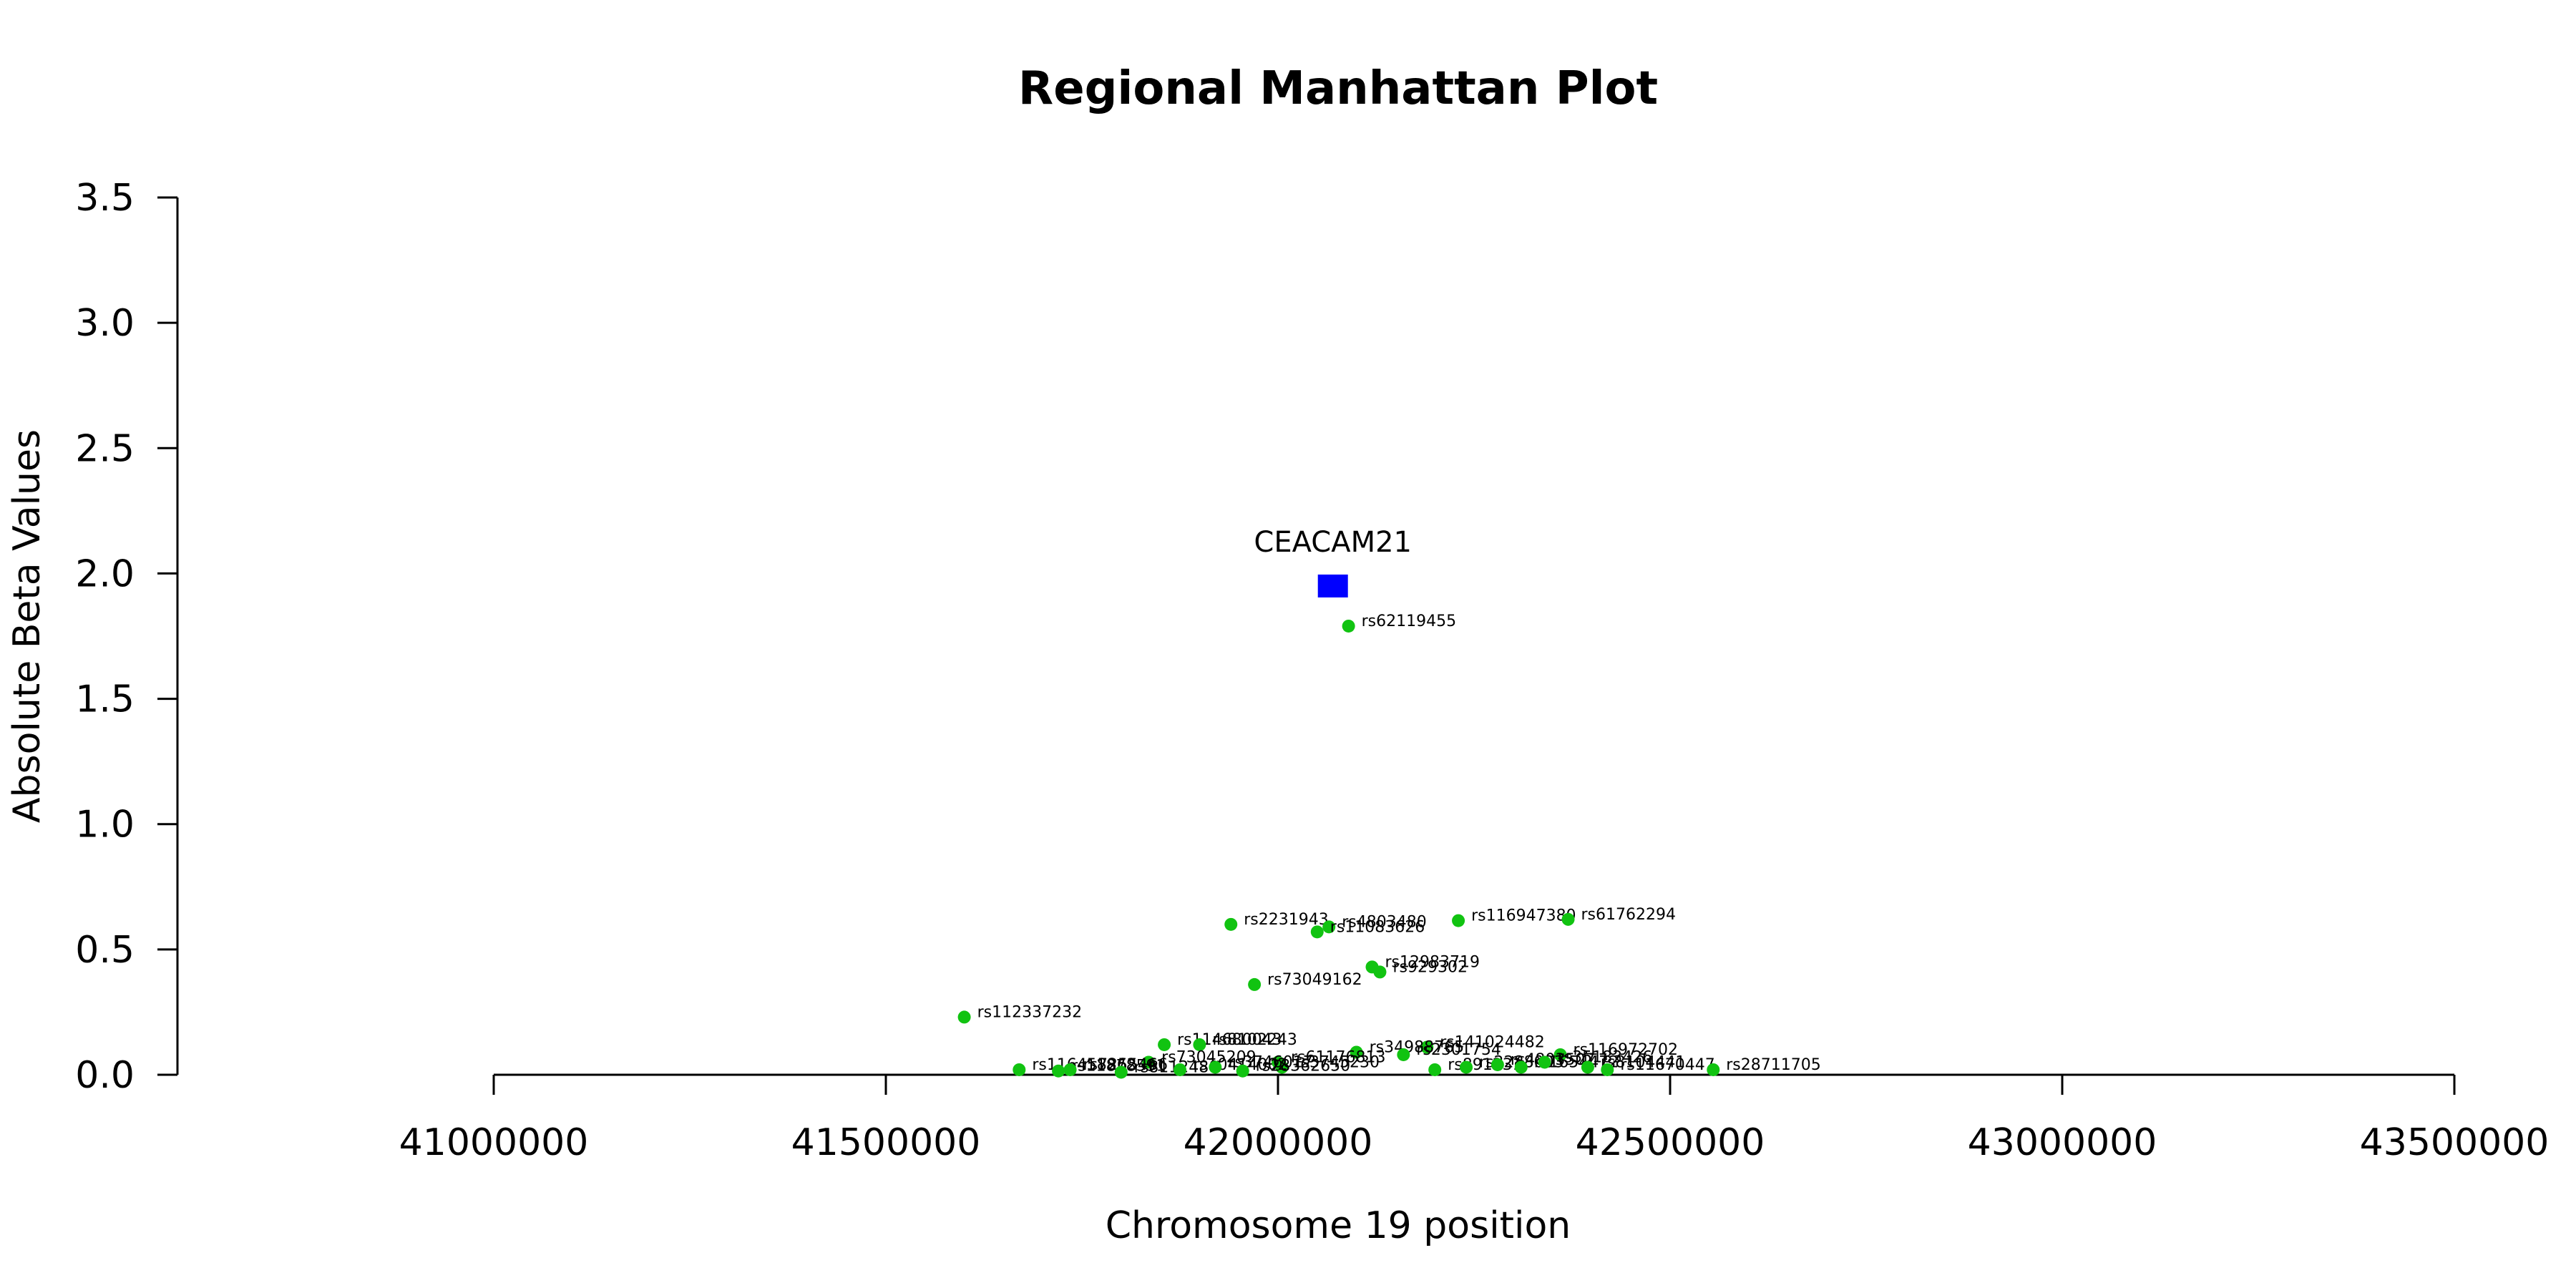 This screenshot has height=1288, width=2576. I want to click on x-tick-label: 43500000, so click(2455, 1142).